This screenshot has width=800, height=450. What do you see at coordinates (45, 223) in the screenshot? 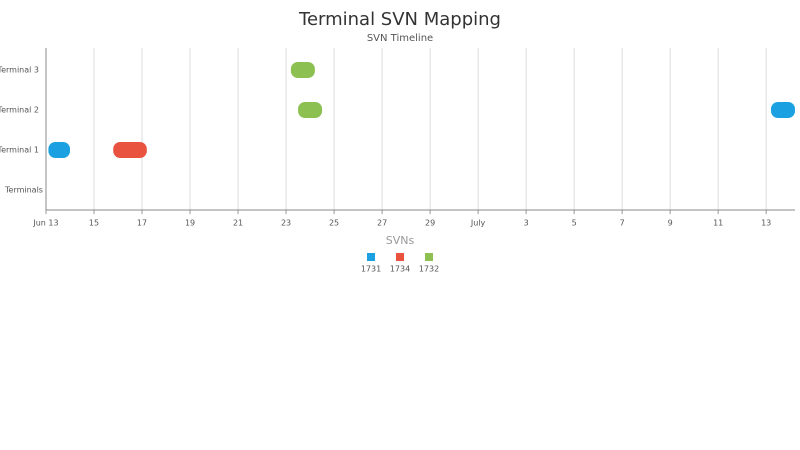
I see `x-tick-label: Jun 13` at bounding box center [45, 223].